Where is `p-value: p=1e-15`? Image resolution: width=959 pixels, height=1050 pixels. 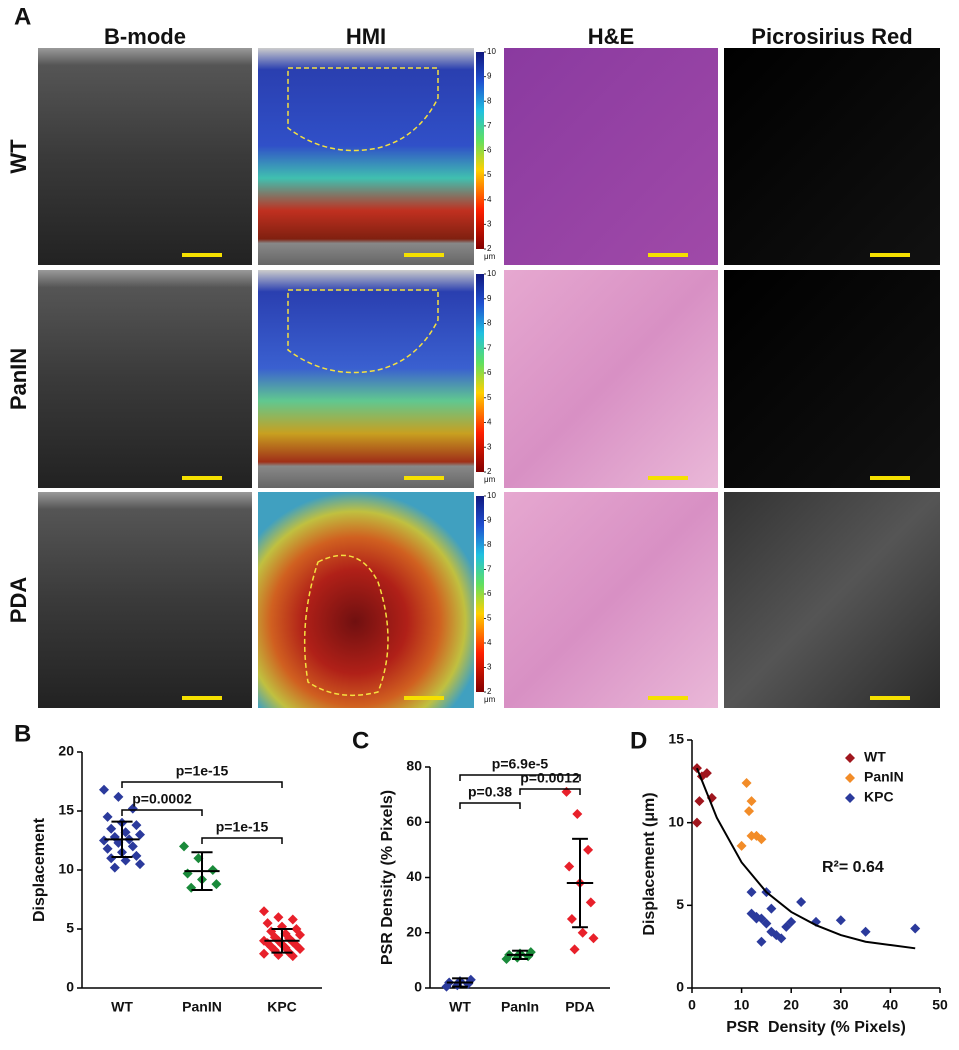
p-value: p=1e-15 is located at coordinates (242, 827).